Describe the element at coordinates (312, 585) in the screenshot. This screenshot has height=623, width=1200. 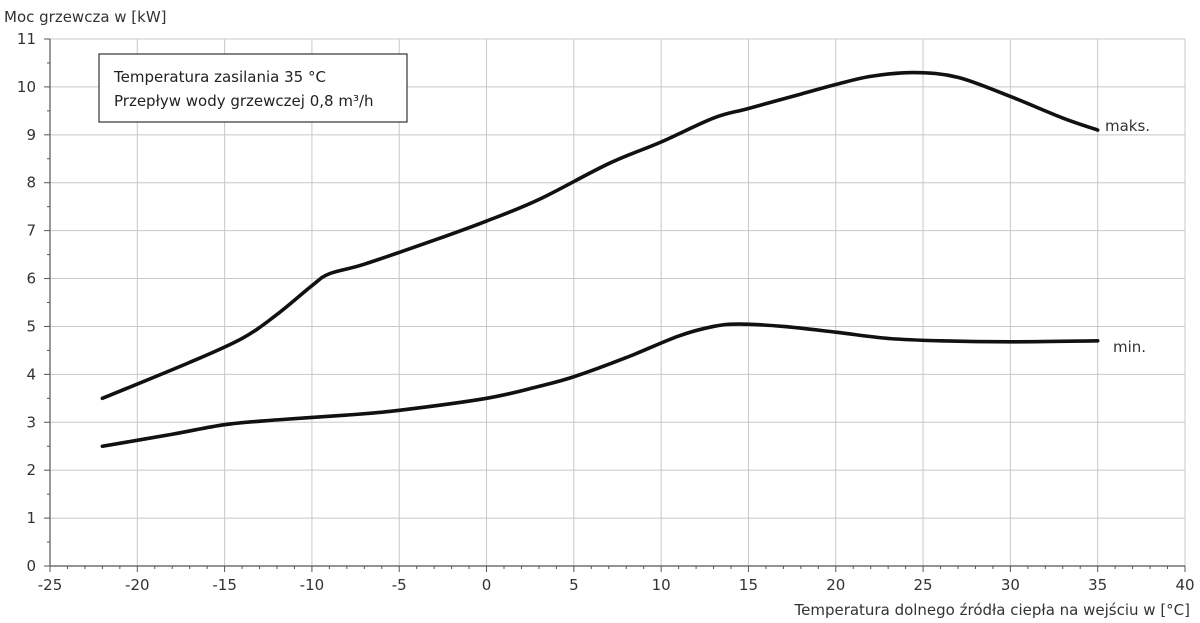
I see `x-tick-label: -10` at that location.